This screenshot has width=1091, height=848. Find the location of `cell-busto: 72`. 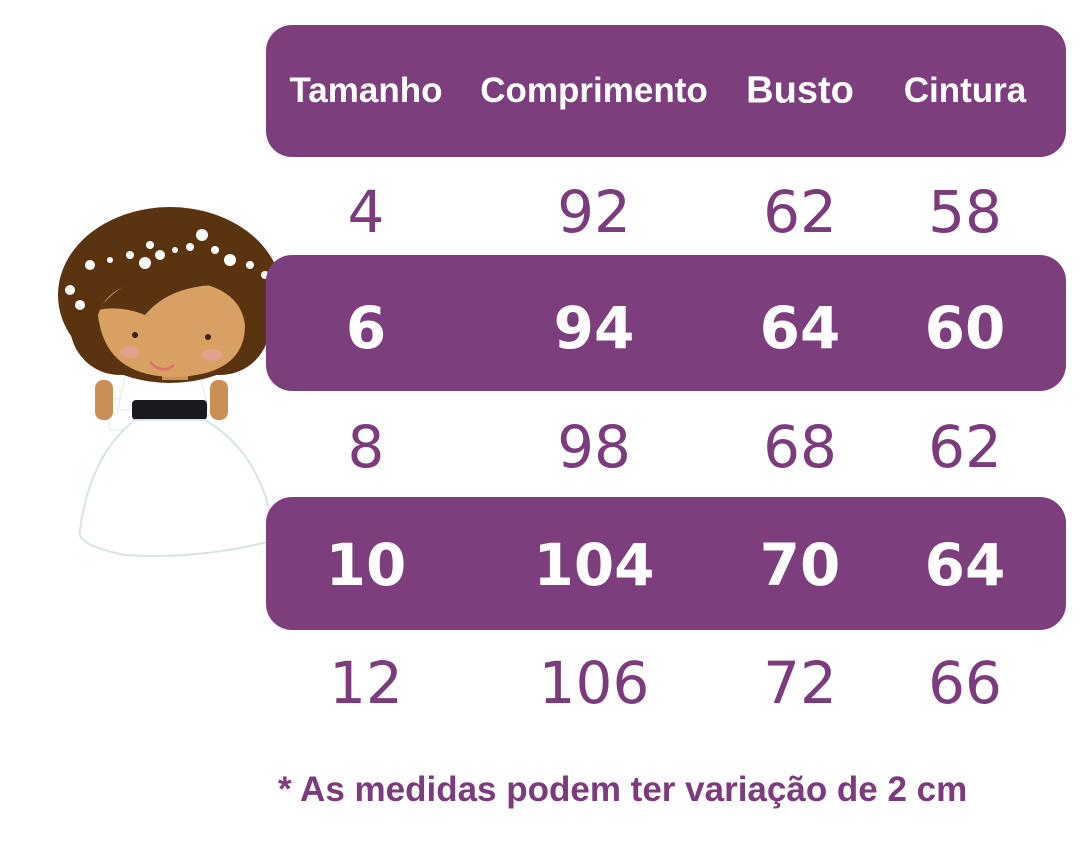

cell-busto: 72 is located at coordinates (800, 683).